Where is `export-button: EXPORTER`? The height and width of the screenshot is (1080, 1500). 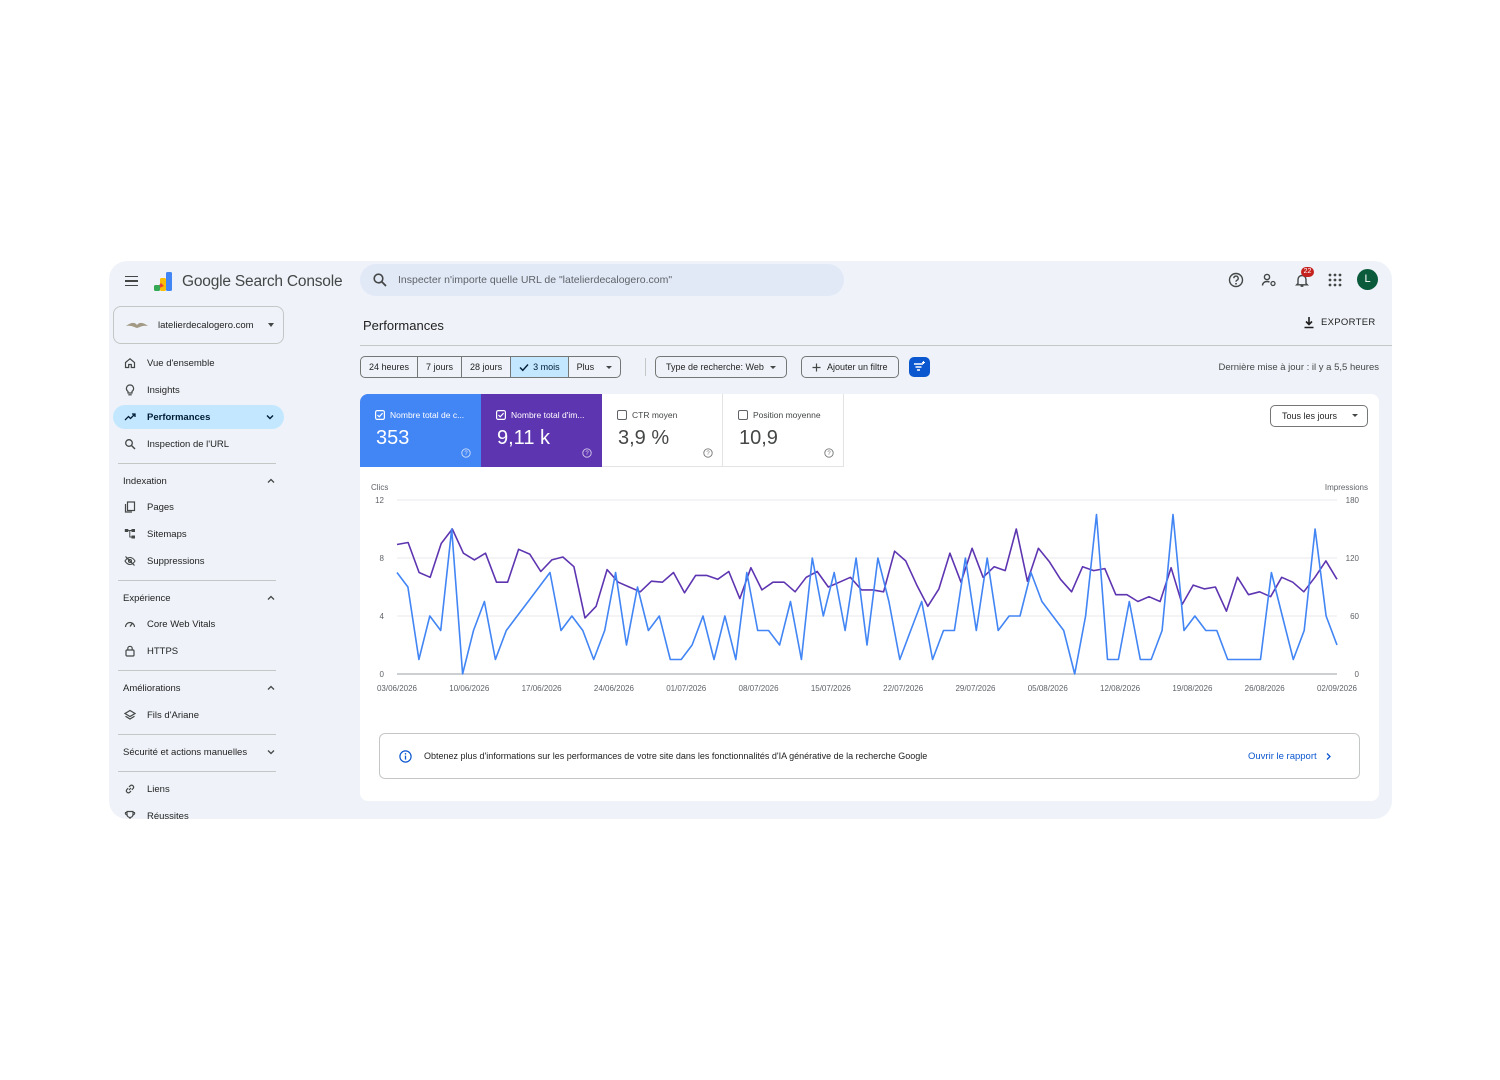 export-button: EXPORTER is located at coordinates (1339, 322).